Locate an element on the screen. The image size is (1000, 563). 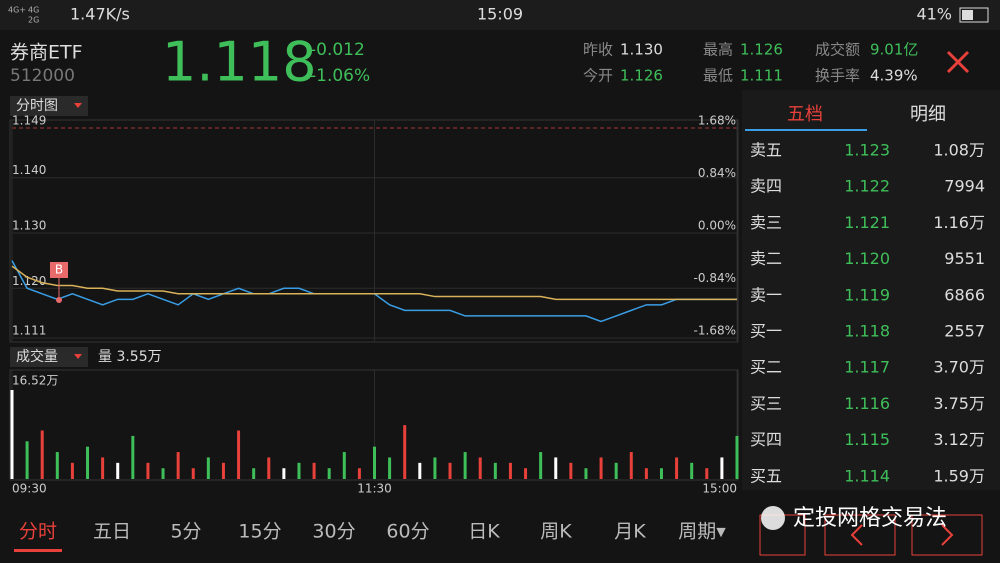
y-tick-label: 1.149 is located at coordinates (29, 121).